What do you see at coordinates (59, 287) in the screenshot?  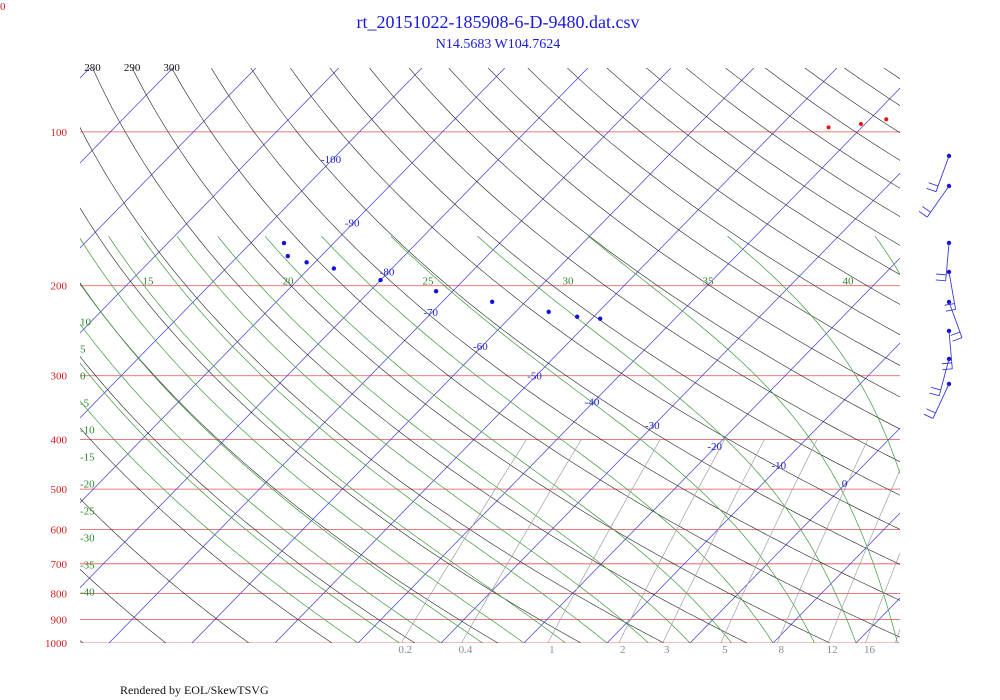 I see `pressure-label: 200` at bounding box center [59, 287].